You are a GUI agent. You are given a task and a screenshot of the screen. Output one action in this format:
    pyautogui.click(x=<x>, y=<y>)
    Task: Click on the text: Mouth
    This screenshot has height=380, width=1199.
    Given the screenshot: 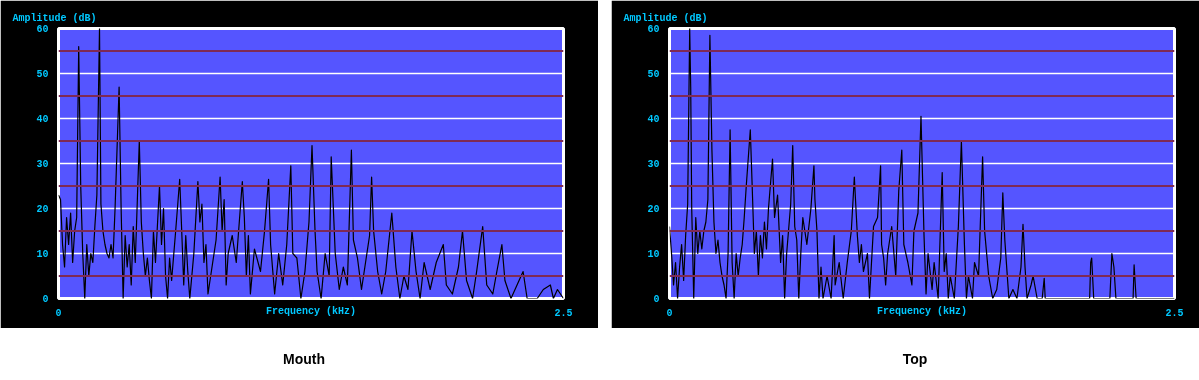 What is the action you would take?
    pyautogui.click(x=304, y=359)
    